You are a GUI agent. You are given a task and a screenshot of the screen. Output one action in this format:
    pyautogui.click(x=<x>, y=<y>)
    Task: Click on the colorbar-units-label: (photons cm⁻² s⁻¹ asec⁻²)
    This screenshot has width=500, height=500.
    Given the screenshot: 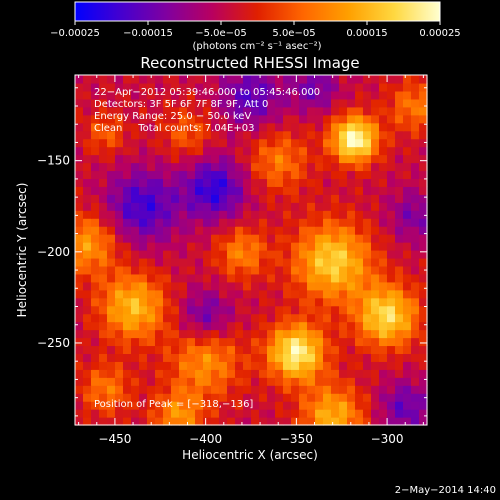 What is the action you would take?
    pyautogui.click(x=256, y=46)
    